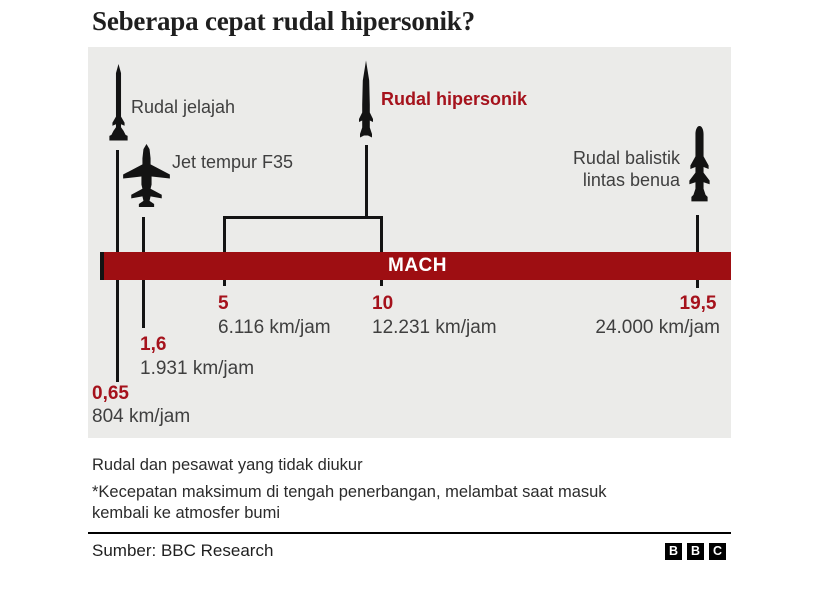  Describe the element at coordinates (366, 182) in the screenshot. I see `hypersonic-stem-line` at that location.